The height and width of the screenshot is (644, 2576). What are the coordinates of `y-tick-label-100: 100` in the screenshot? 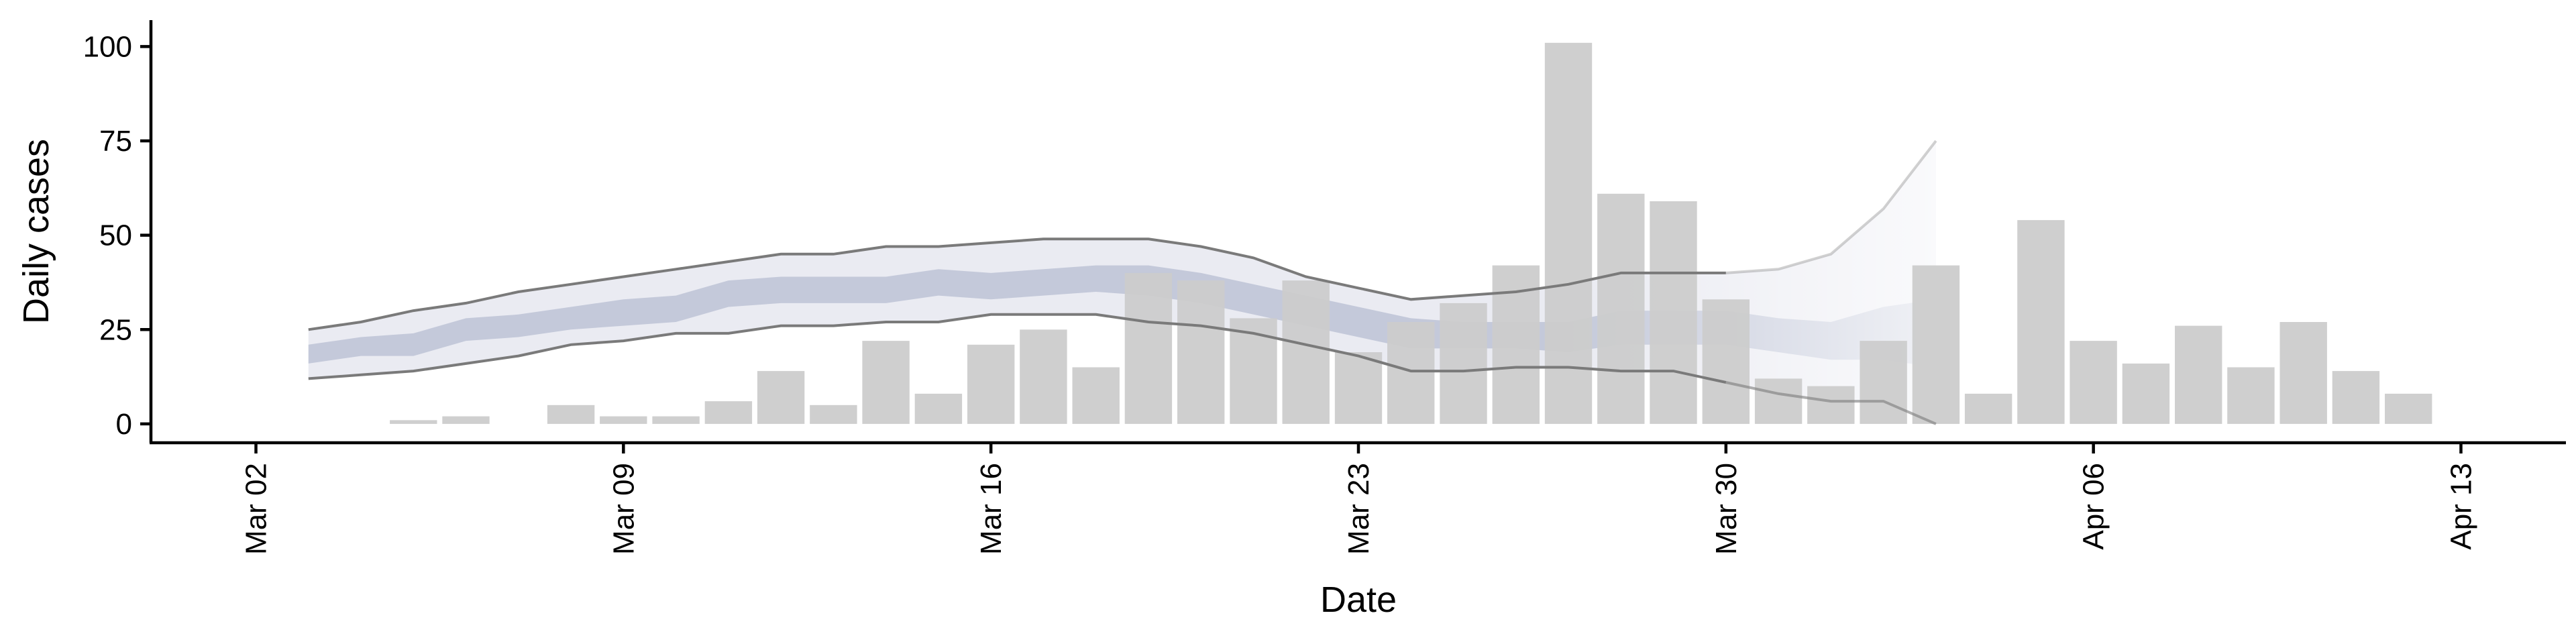 It's located at (107, 46).